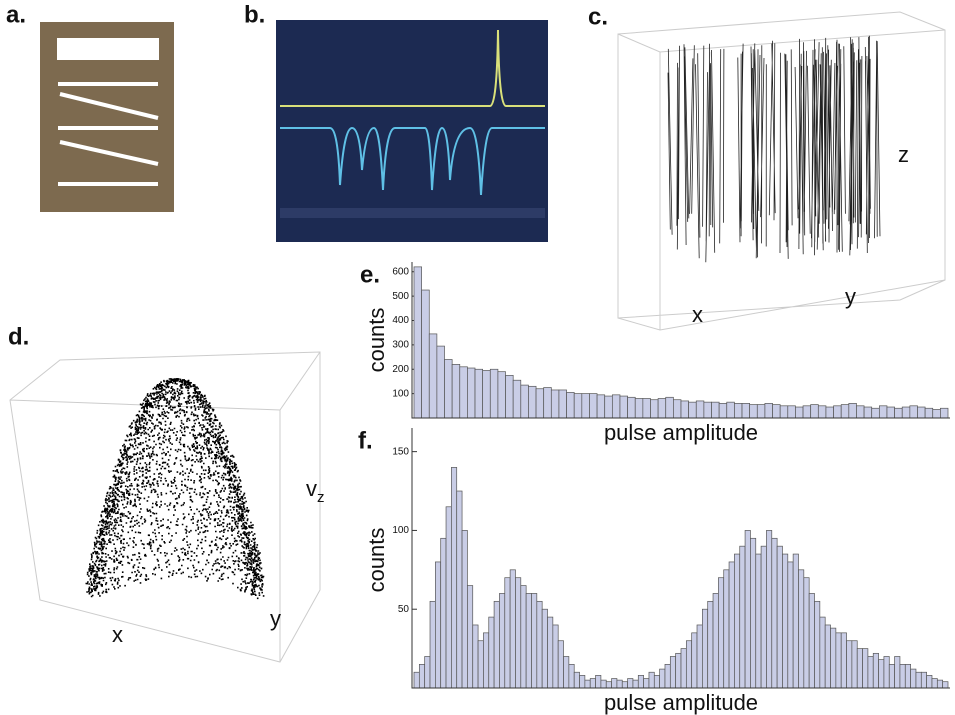 The image size is (955, 715). I want to click on y-tick-label: 500, so click(400, 296).